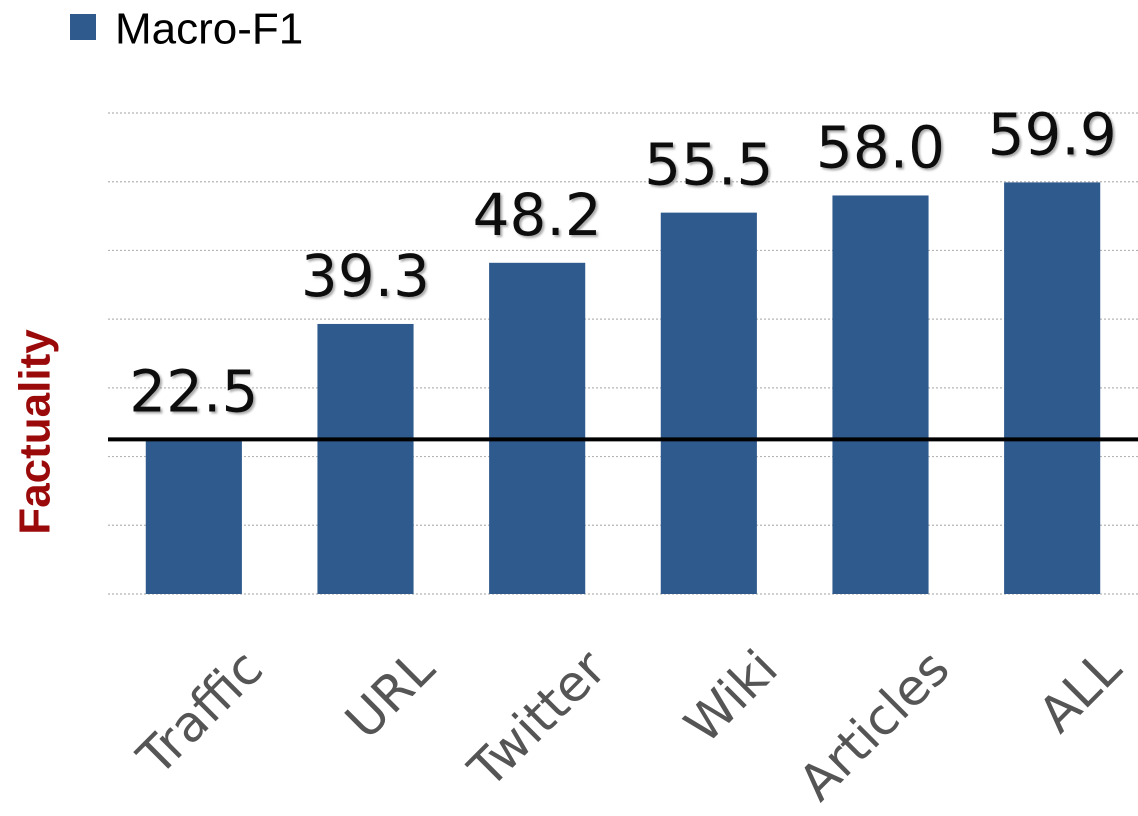  What do you see at coordinates (1052, 135) in the screenshot?
I see `value-label: 59.9` at bounding box center [1052, 135].